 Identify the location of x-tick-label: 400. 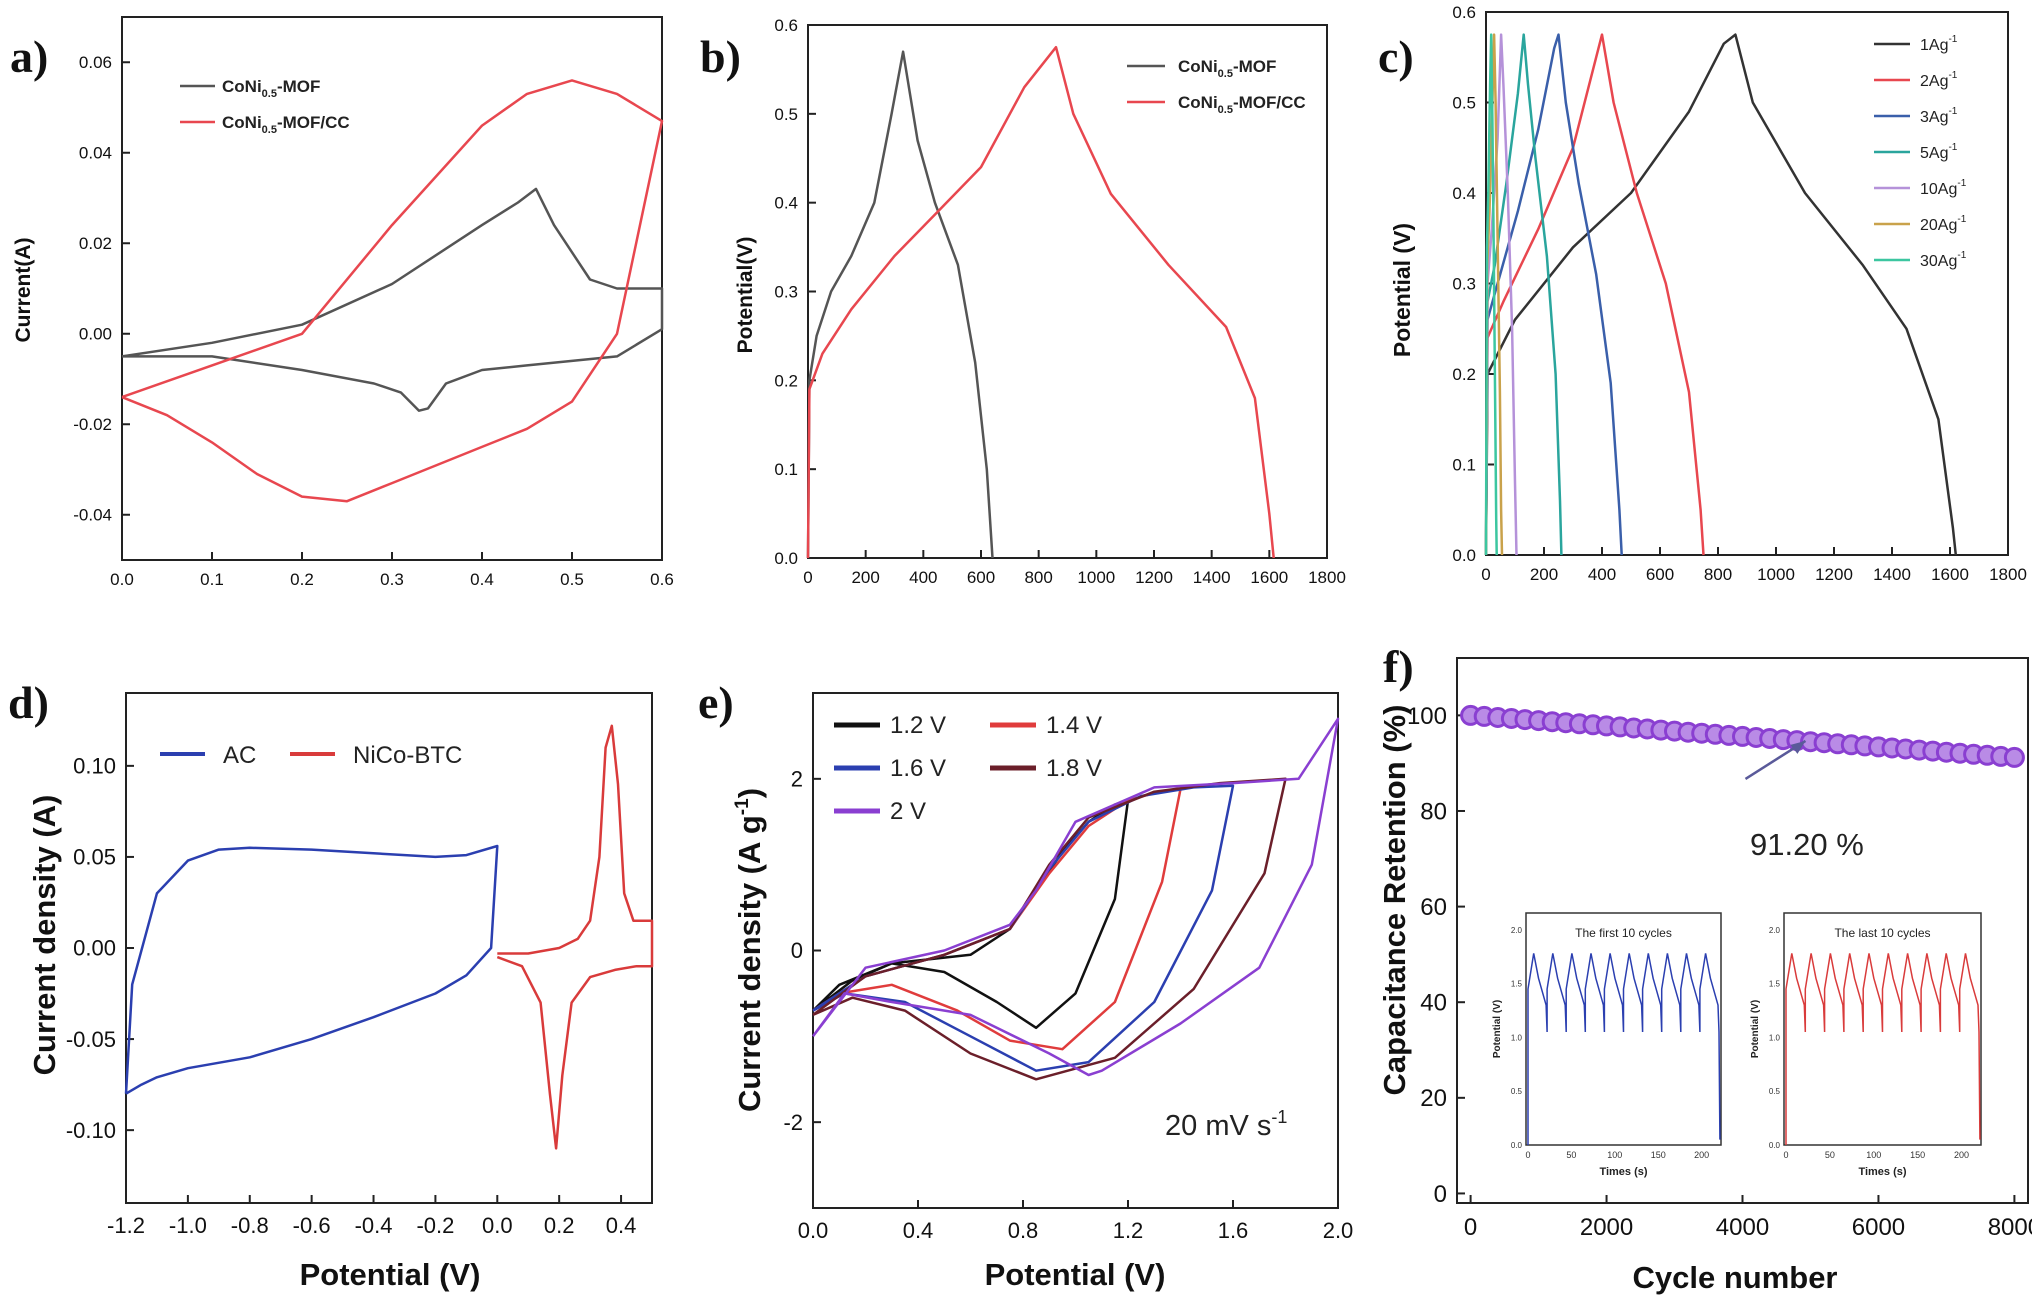
(1602, 574).